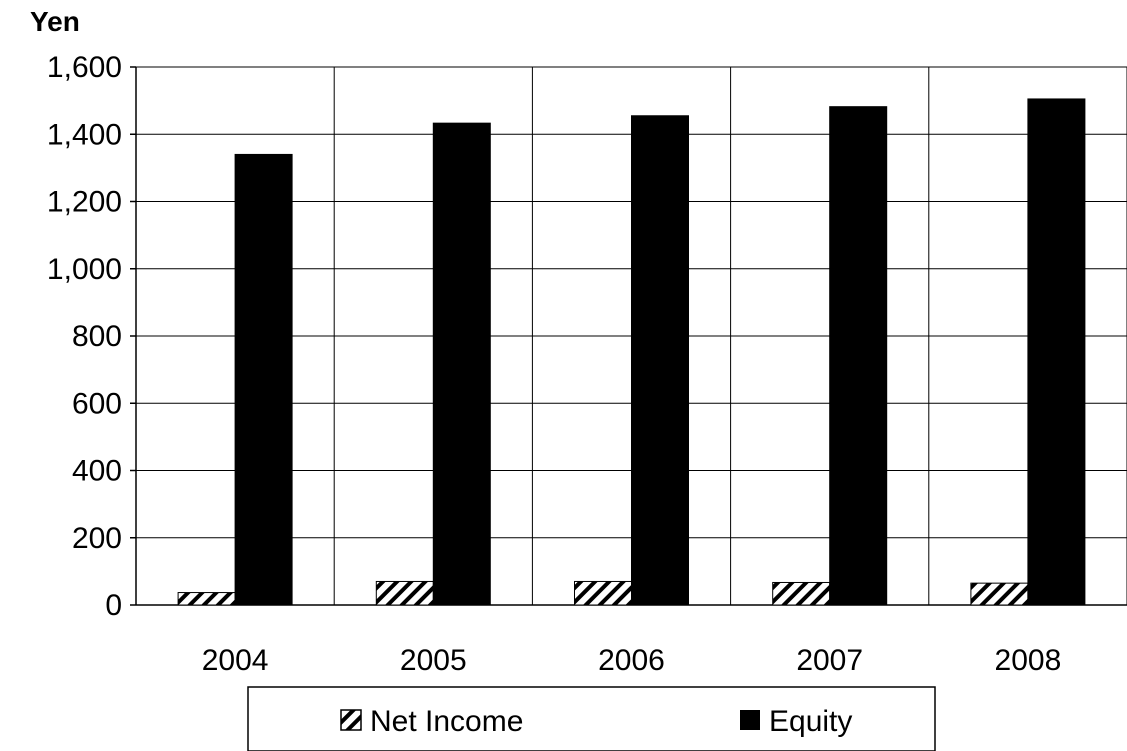 This screenshot has height=751, width=1127. I want to click on y-tick-label: 1,000, so click(84, 269).